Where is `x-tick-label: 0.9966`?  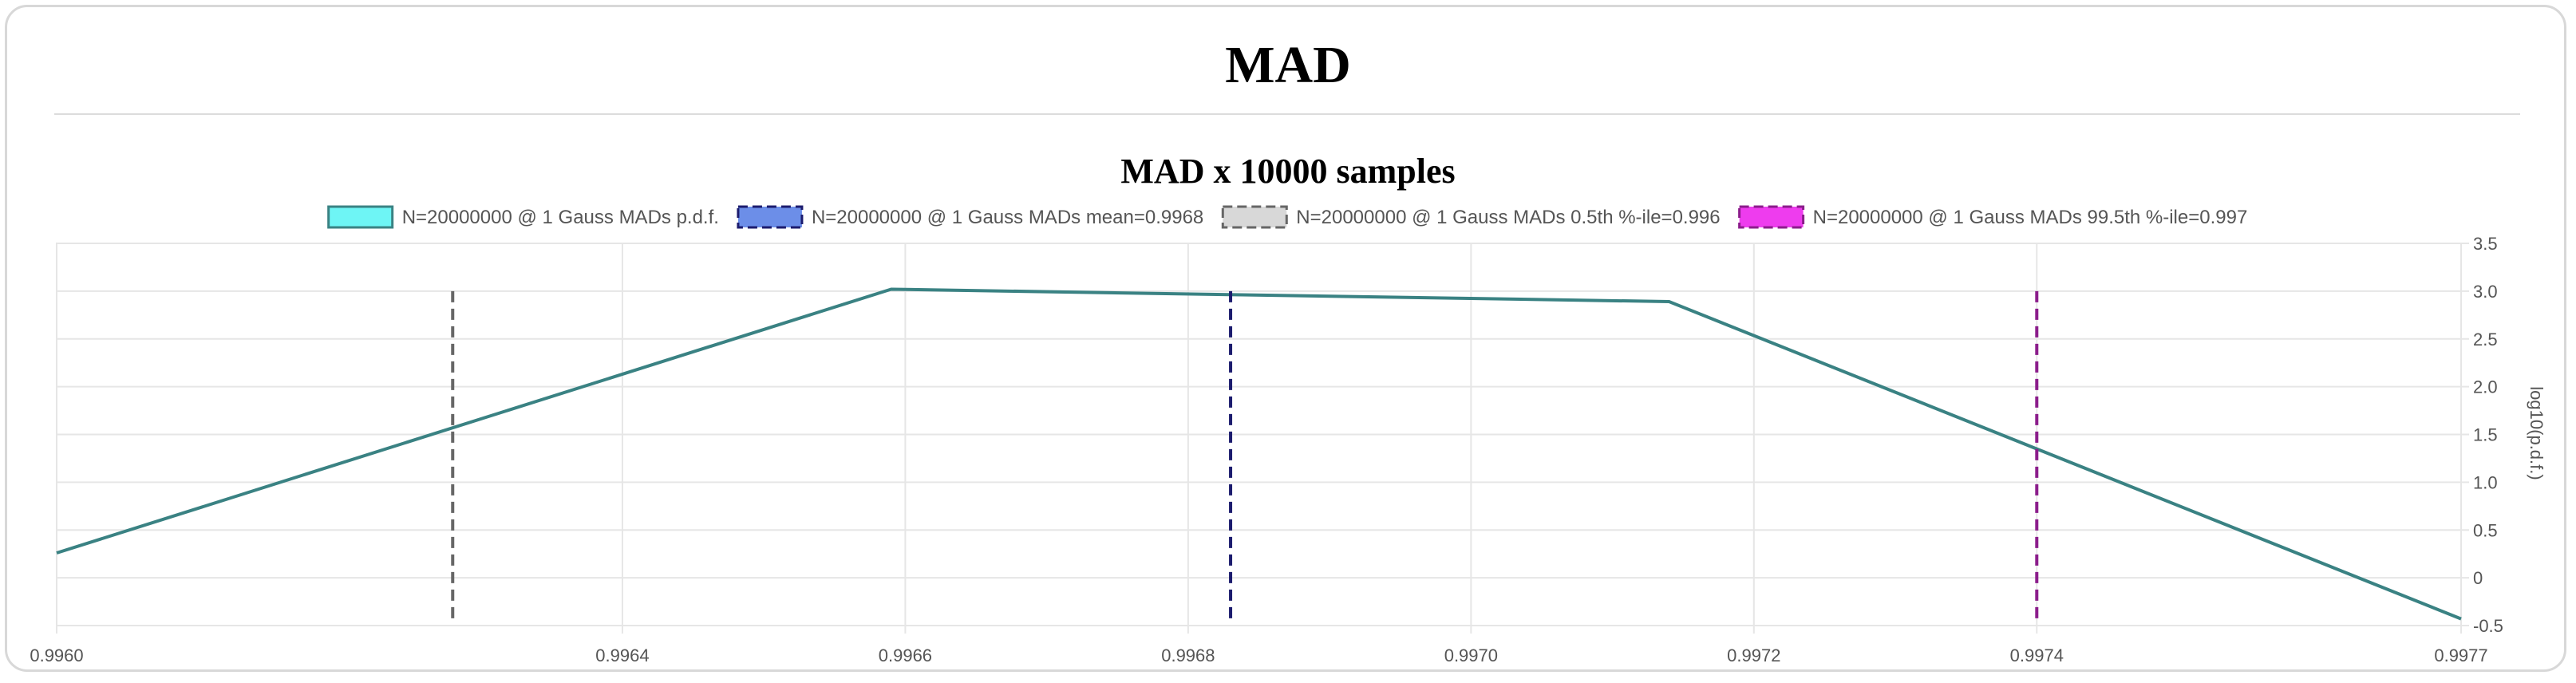 x-tick-label: 0.9966 is located at coordinates (905, 655).